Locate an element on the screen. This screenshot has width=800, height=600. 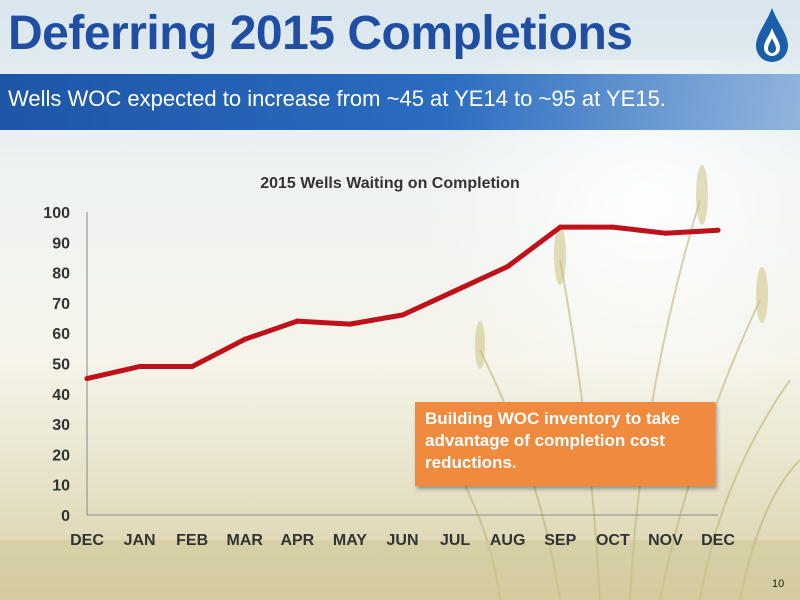
x-tick-label: SEP is located at coordinates (560, 540).